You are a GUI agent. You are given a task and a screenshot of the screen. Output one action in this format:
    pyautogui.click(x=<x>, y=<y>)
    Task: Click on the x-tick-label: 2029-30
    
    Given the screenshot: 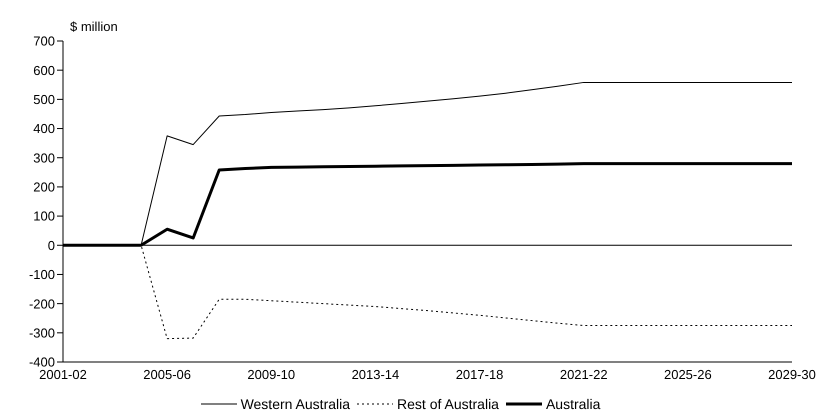 What is the action you would take?
    pyautogui.click(x=792, y=374)
    